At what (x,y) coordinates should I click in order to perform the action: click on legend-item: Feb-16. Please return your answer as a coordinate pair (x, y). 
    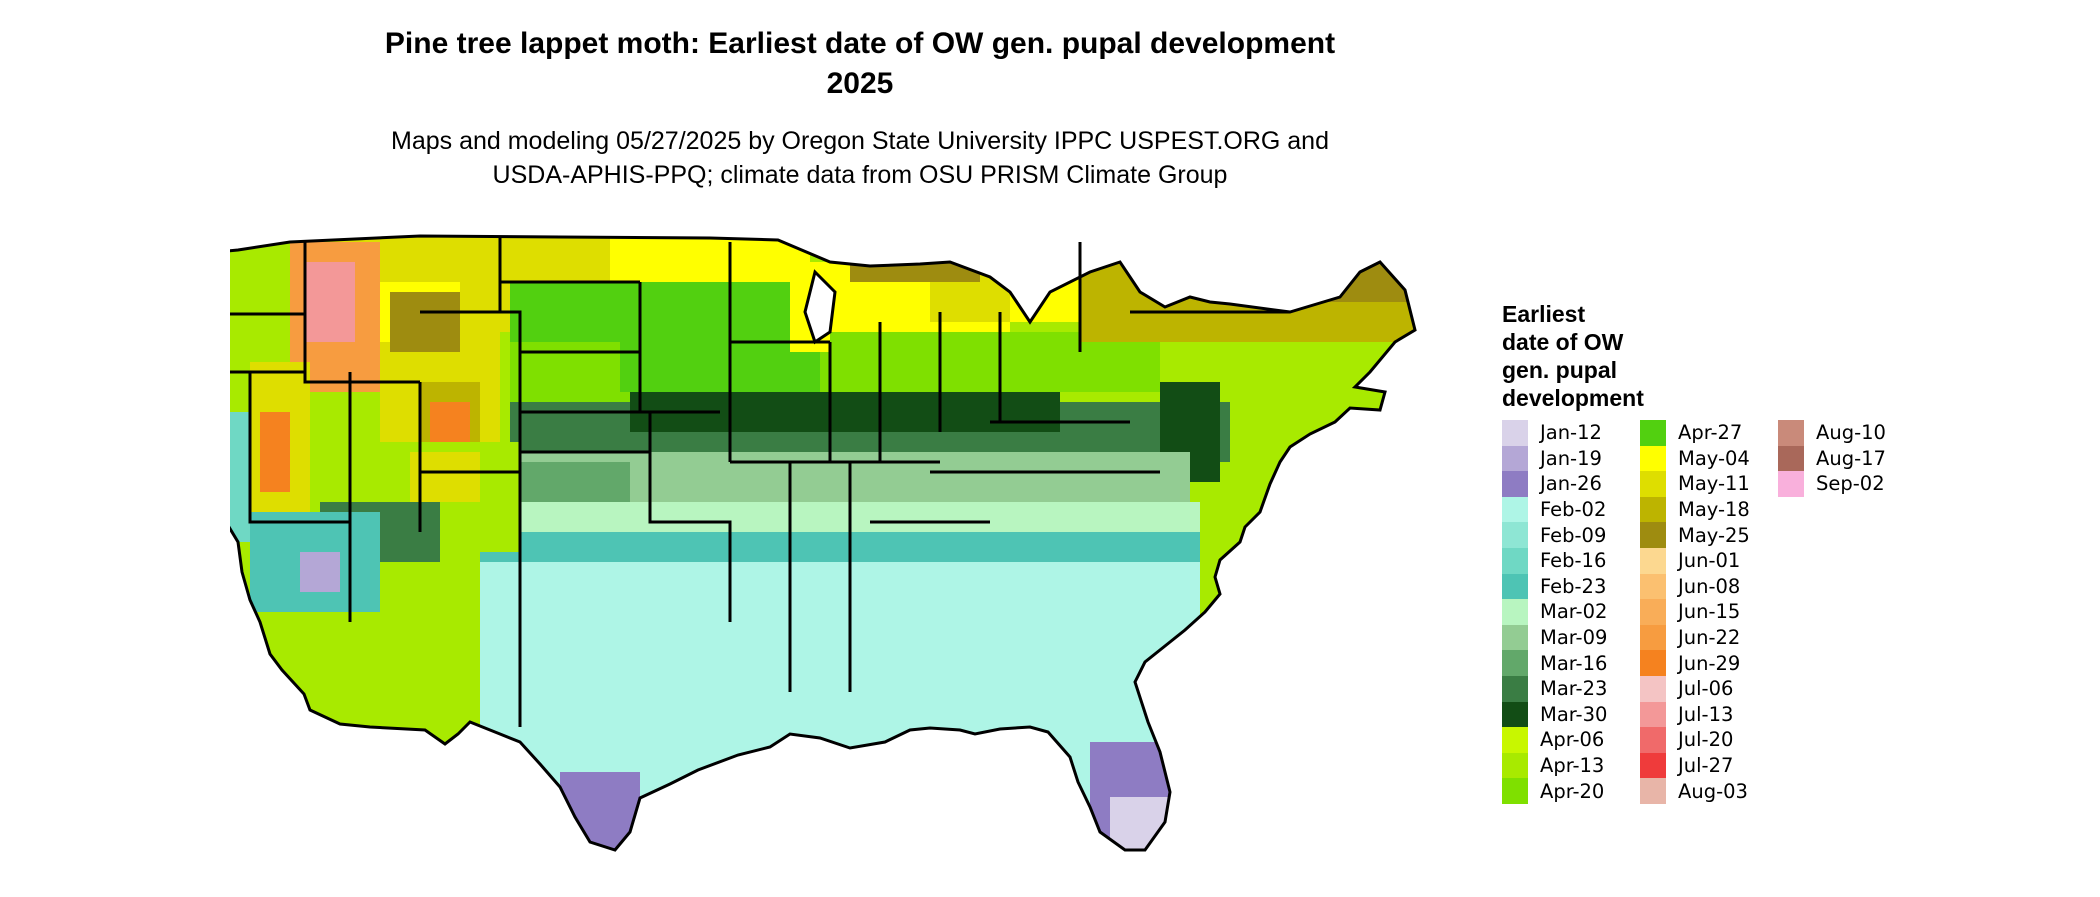
    Looking at the image, I should click on (1564, 560).